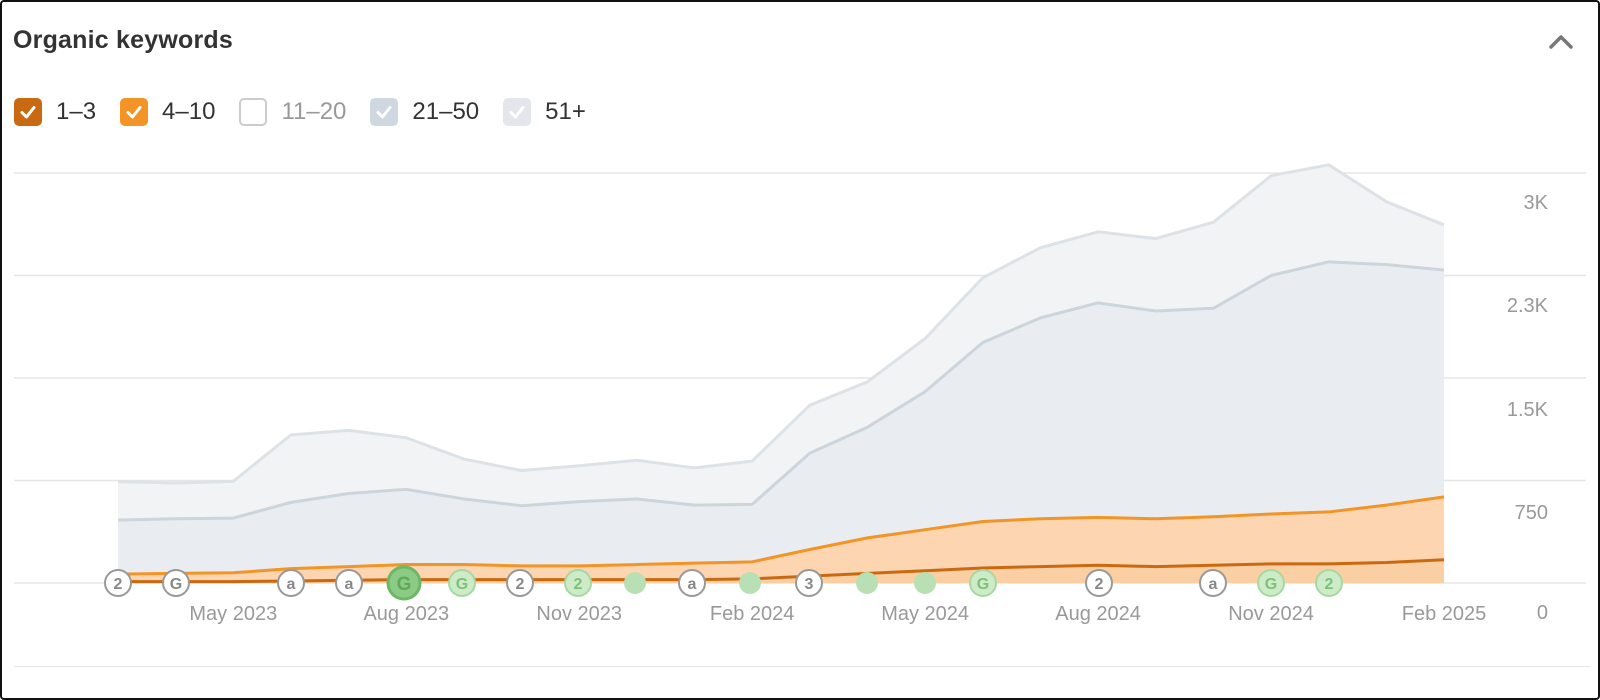  What do you see at coordinates (76, 111) in the screenshot?
I see `legend-label: 1–3` at bounding box center [76, 111].